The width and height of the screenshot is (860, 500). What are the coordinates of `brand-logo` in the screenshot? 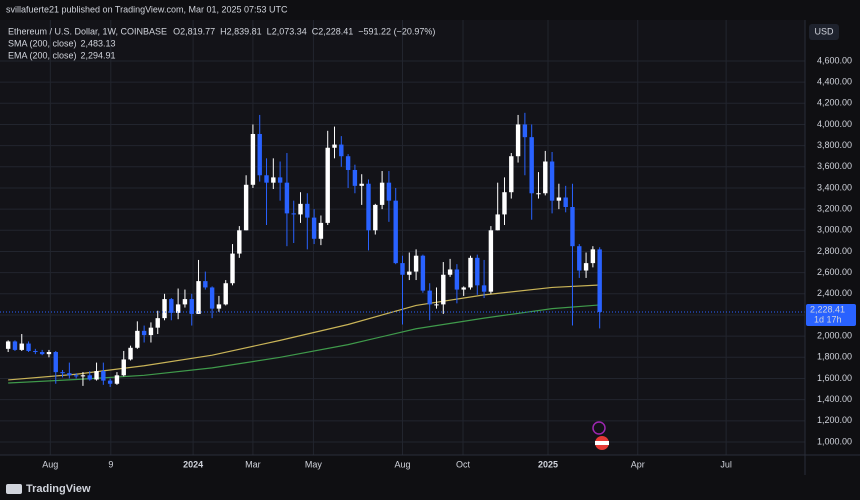 It's located at (14, 489).